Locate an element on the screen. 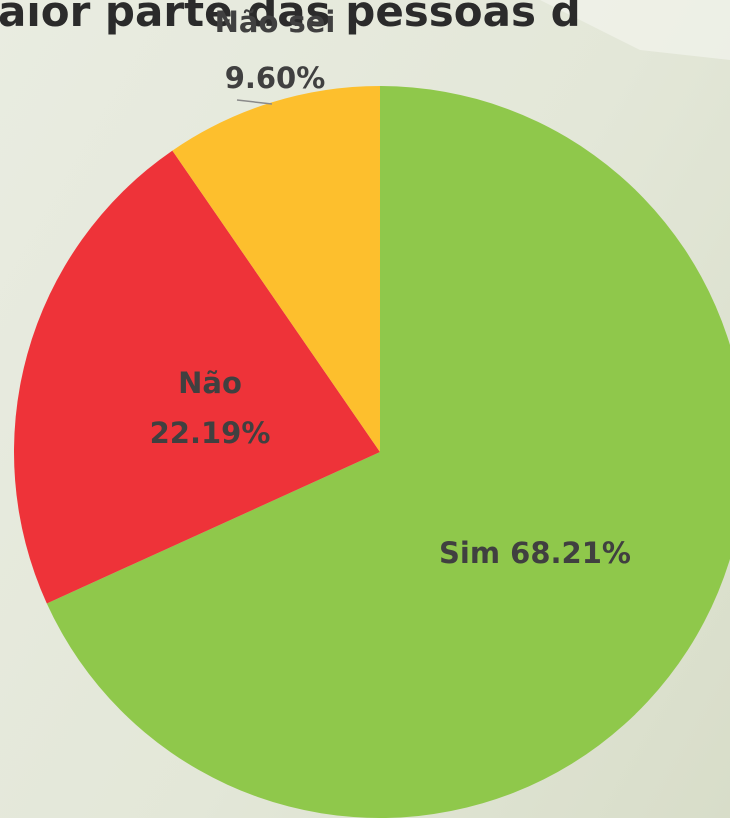 The height and width of the screenshot is (818, 730). background-shape is located at coordinates (635, 30).